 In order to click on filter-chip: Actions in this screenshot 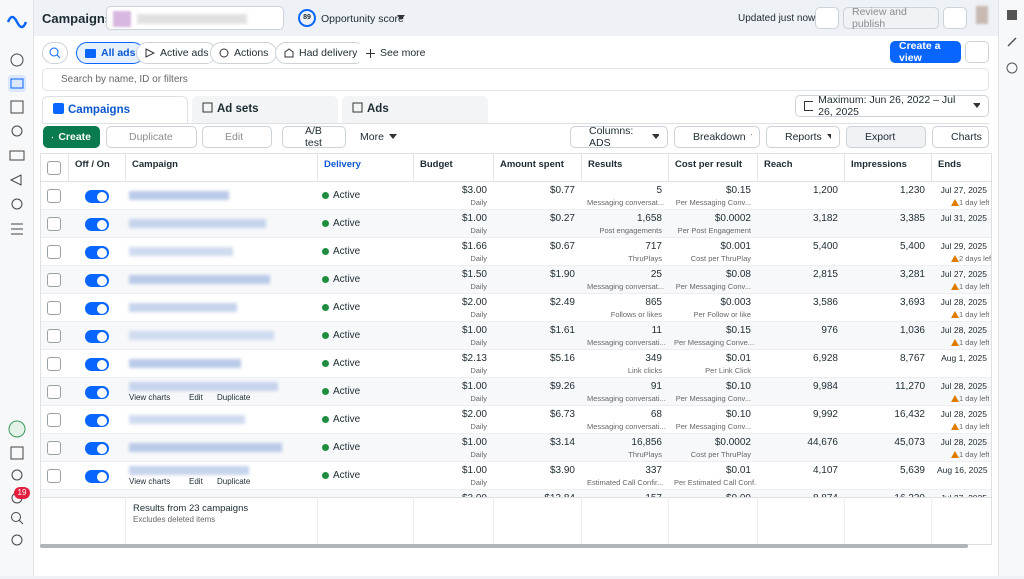, I will do `click(244, 53)`.